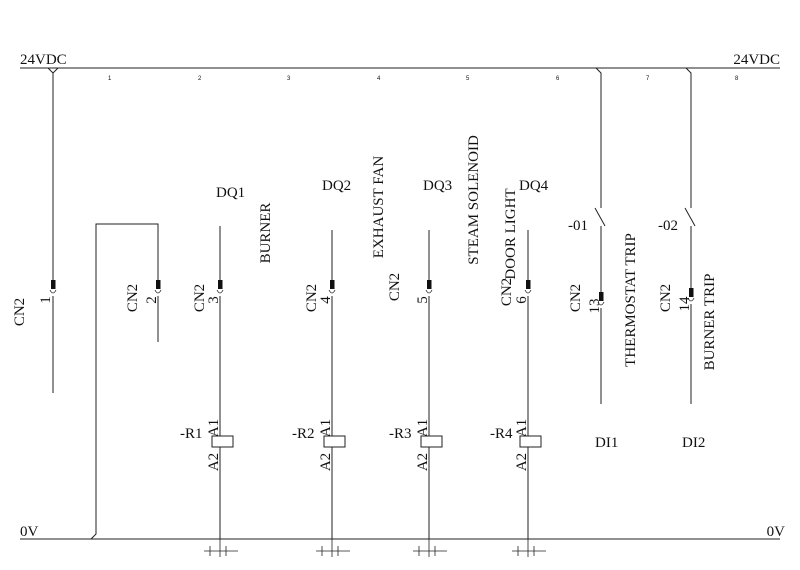  I want to click on pin-number: 6, so click(522, 300).